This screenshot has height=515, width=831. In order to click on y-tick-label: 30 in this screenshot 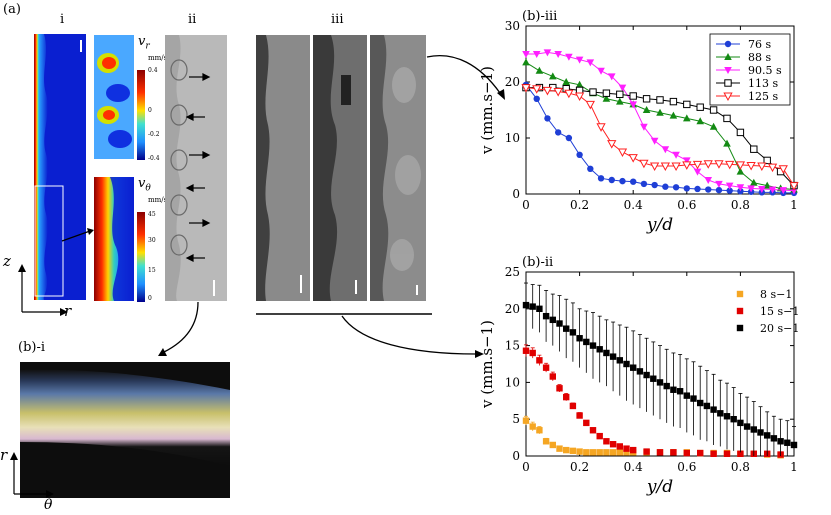, I will do `click(512, 26)`.